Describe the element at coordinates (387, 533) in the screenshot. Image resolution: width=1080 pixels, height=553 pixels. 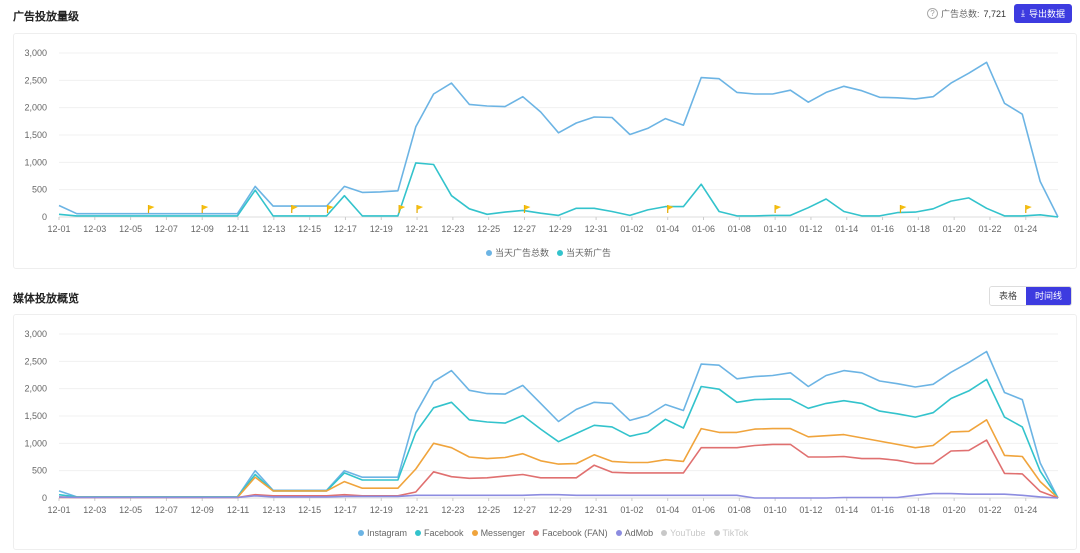
I see `legend-label: Instagram` at that location.